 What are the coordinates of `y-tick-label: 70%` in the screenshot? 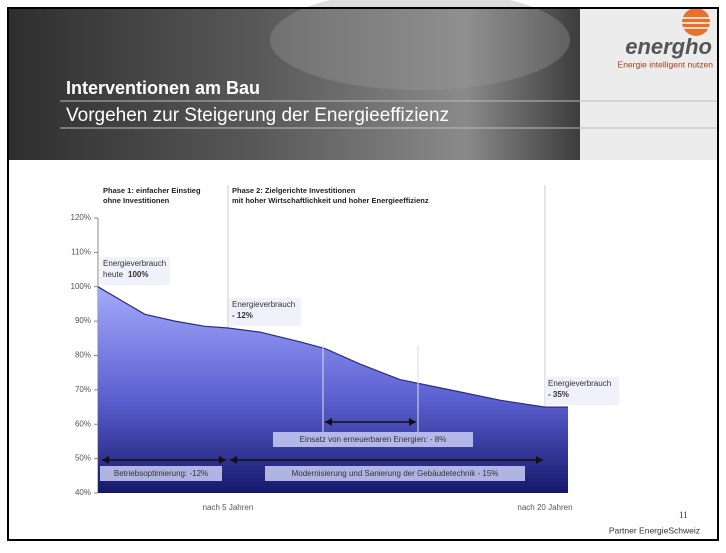 It's located at (83, 389).